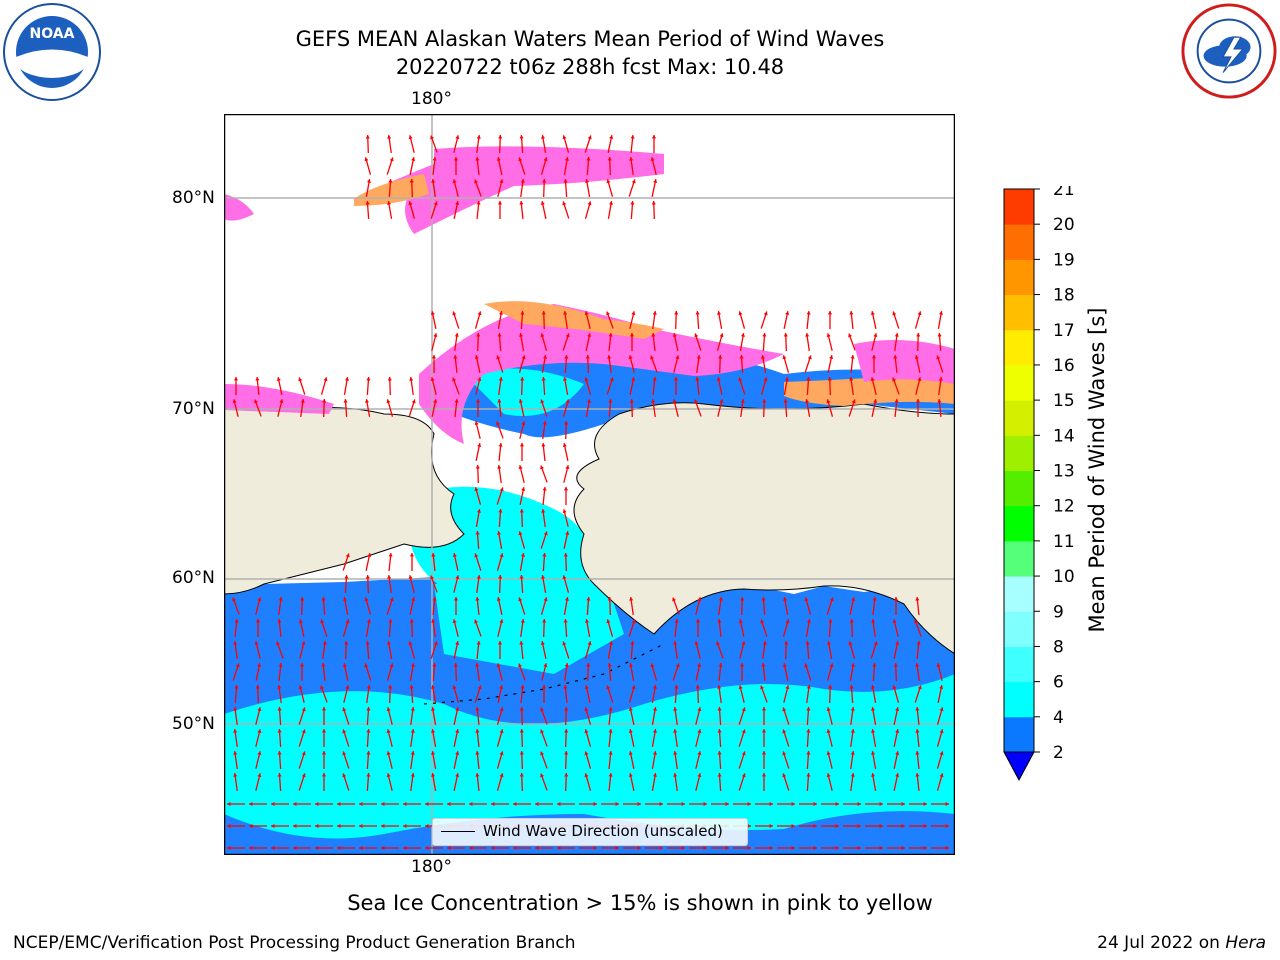 Image resolution: width=1280 pixels, height=960 pixels. Describe the element at coordinates (193, 198) in the screenshot. I see `latitude-label-80n: 80°N` at that location.